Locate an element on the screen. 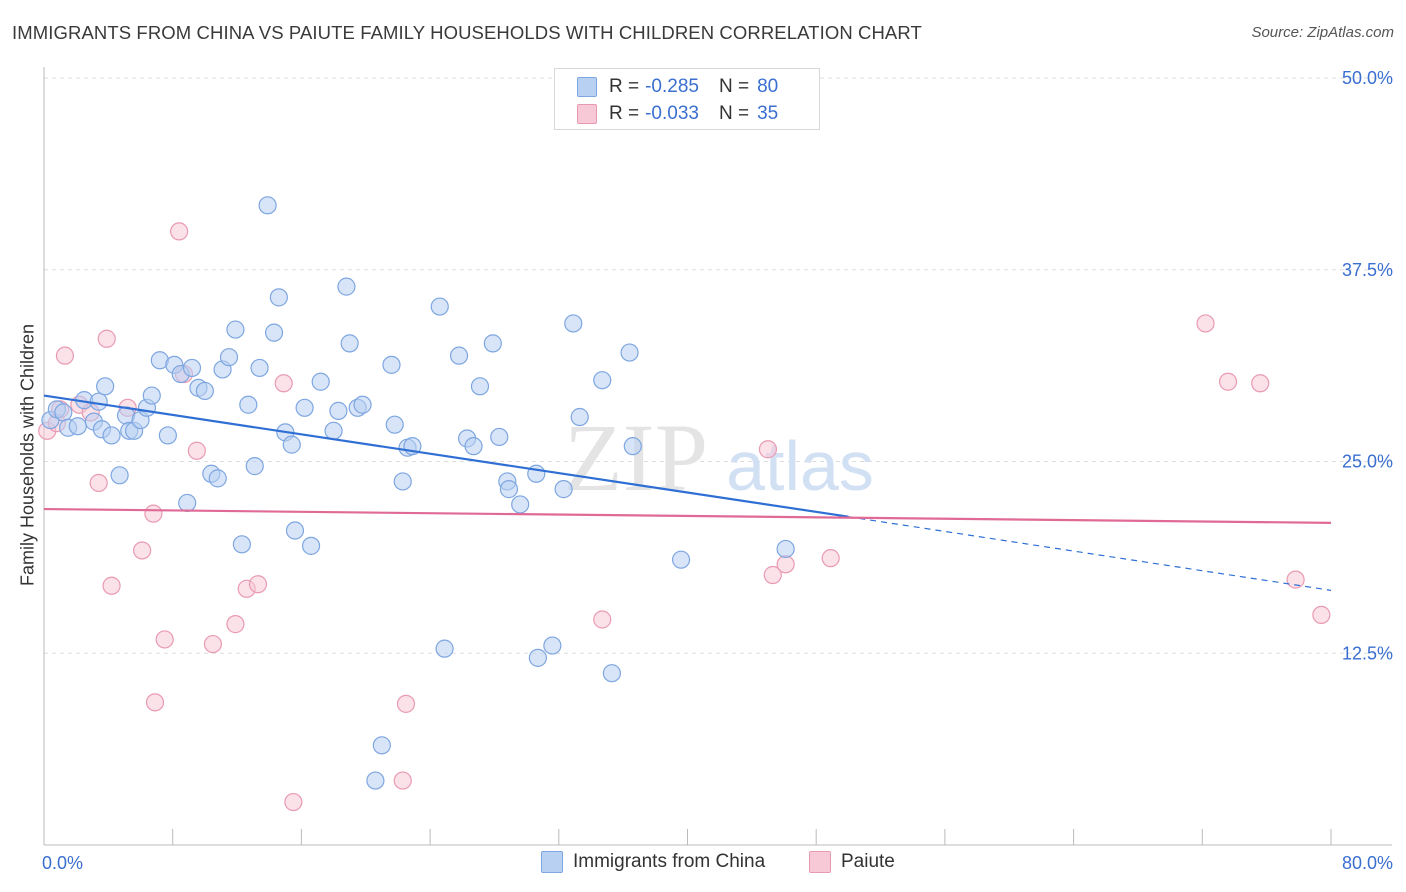 The height and width of the screenshot is (892, 1406). watermark: ZIP atlas is located at coordinates (719, 457).